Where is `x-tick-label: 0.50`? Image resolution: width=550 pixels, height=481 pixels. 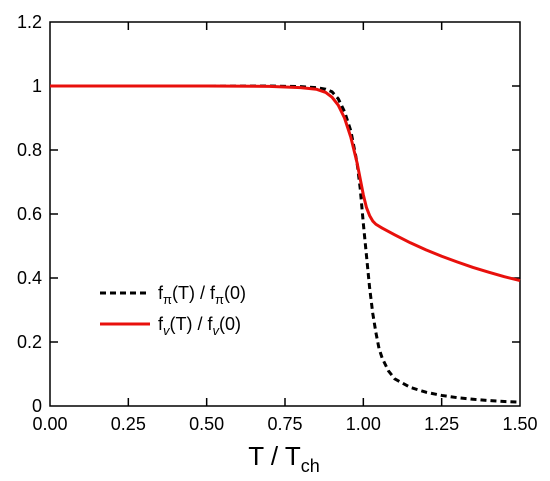
x-tick-label: 0.50 is located at coordinates (206, 424).